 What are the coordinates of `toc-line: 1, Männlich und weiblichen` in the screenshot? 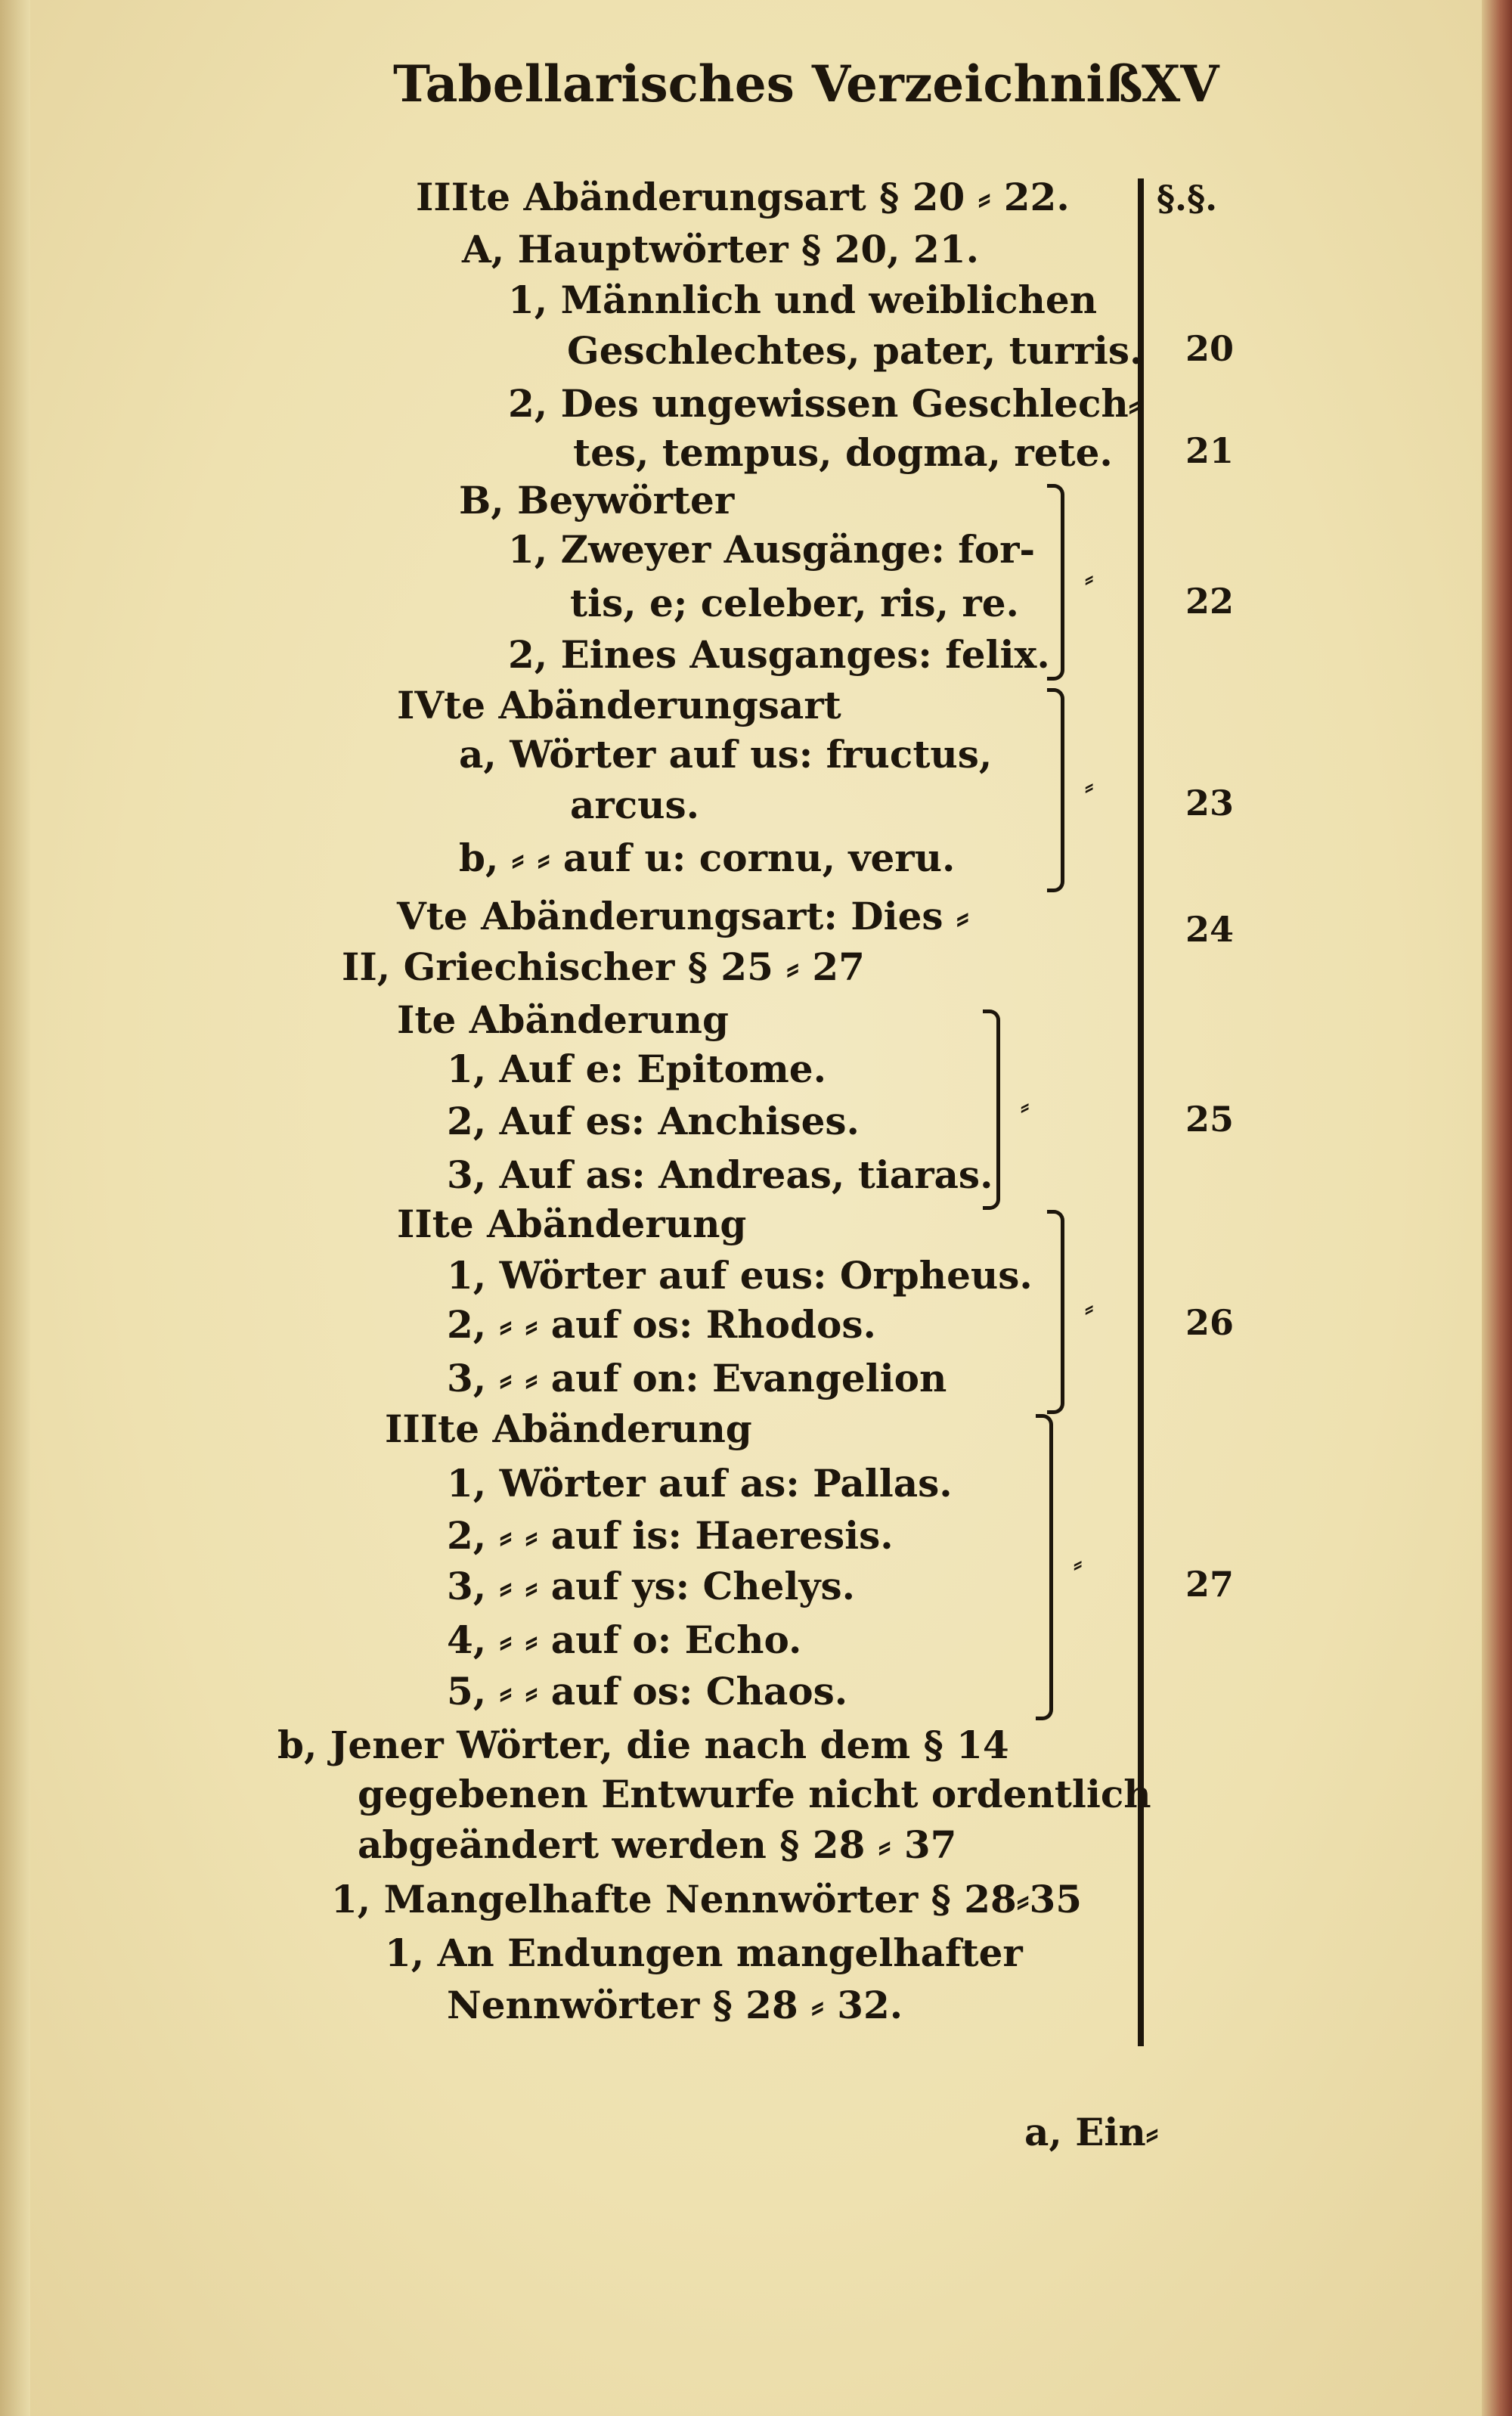 It's located at (803, 300).